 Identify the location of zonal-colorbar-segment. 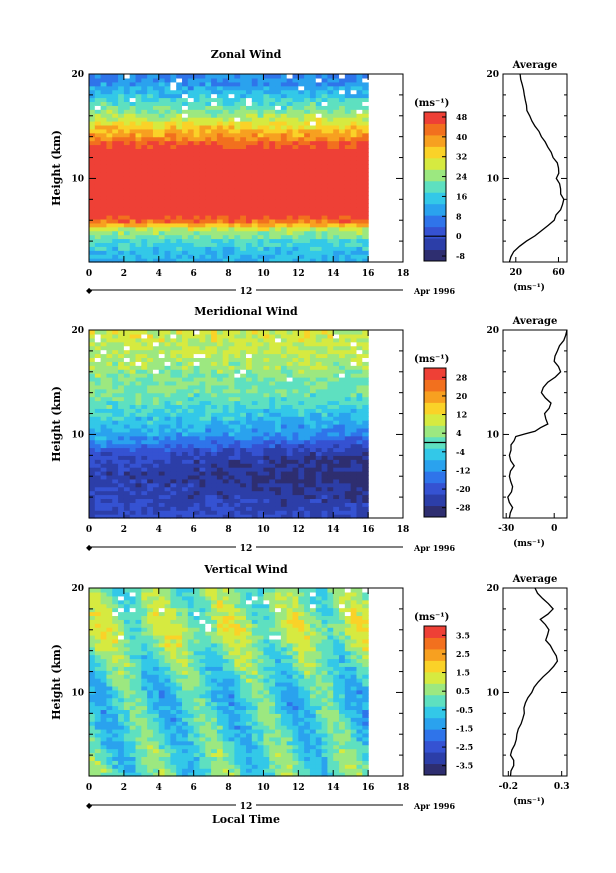
(435, 255).